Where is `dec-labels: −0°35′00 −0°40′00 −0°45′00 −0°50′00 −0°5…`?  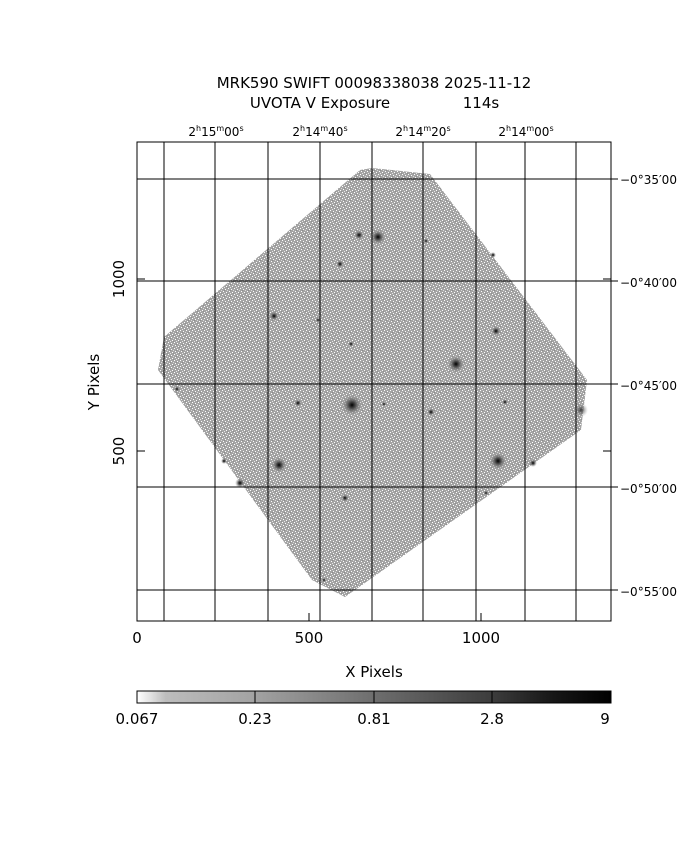
dec-labels: −0°35′00 −0°40′00 −0°45′00 −0°50′00 −0°5… is located at coordinates (648, 386).